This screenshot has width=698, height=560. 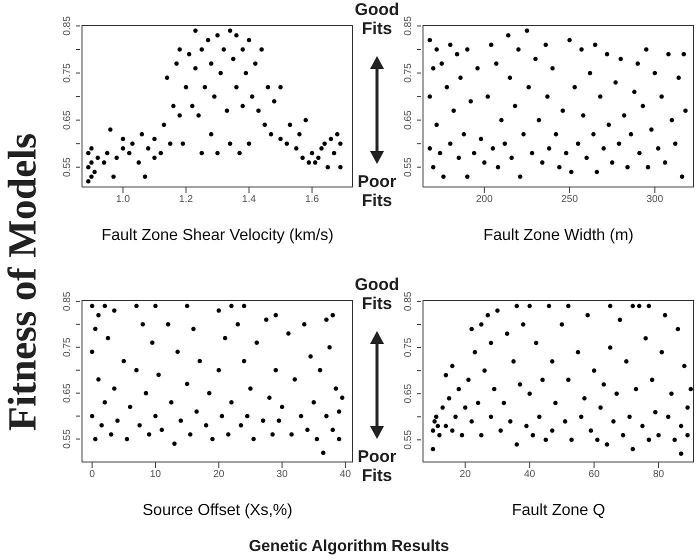 What do you see at coordinates (349, 547) in the screenshot?
I see `text: Genetic Algorithm Results` at bounding box center [349, 547].